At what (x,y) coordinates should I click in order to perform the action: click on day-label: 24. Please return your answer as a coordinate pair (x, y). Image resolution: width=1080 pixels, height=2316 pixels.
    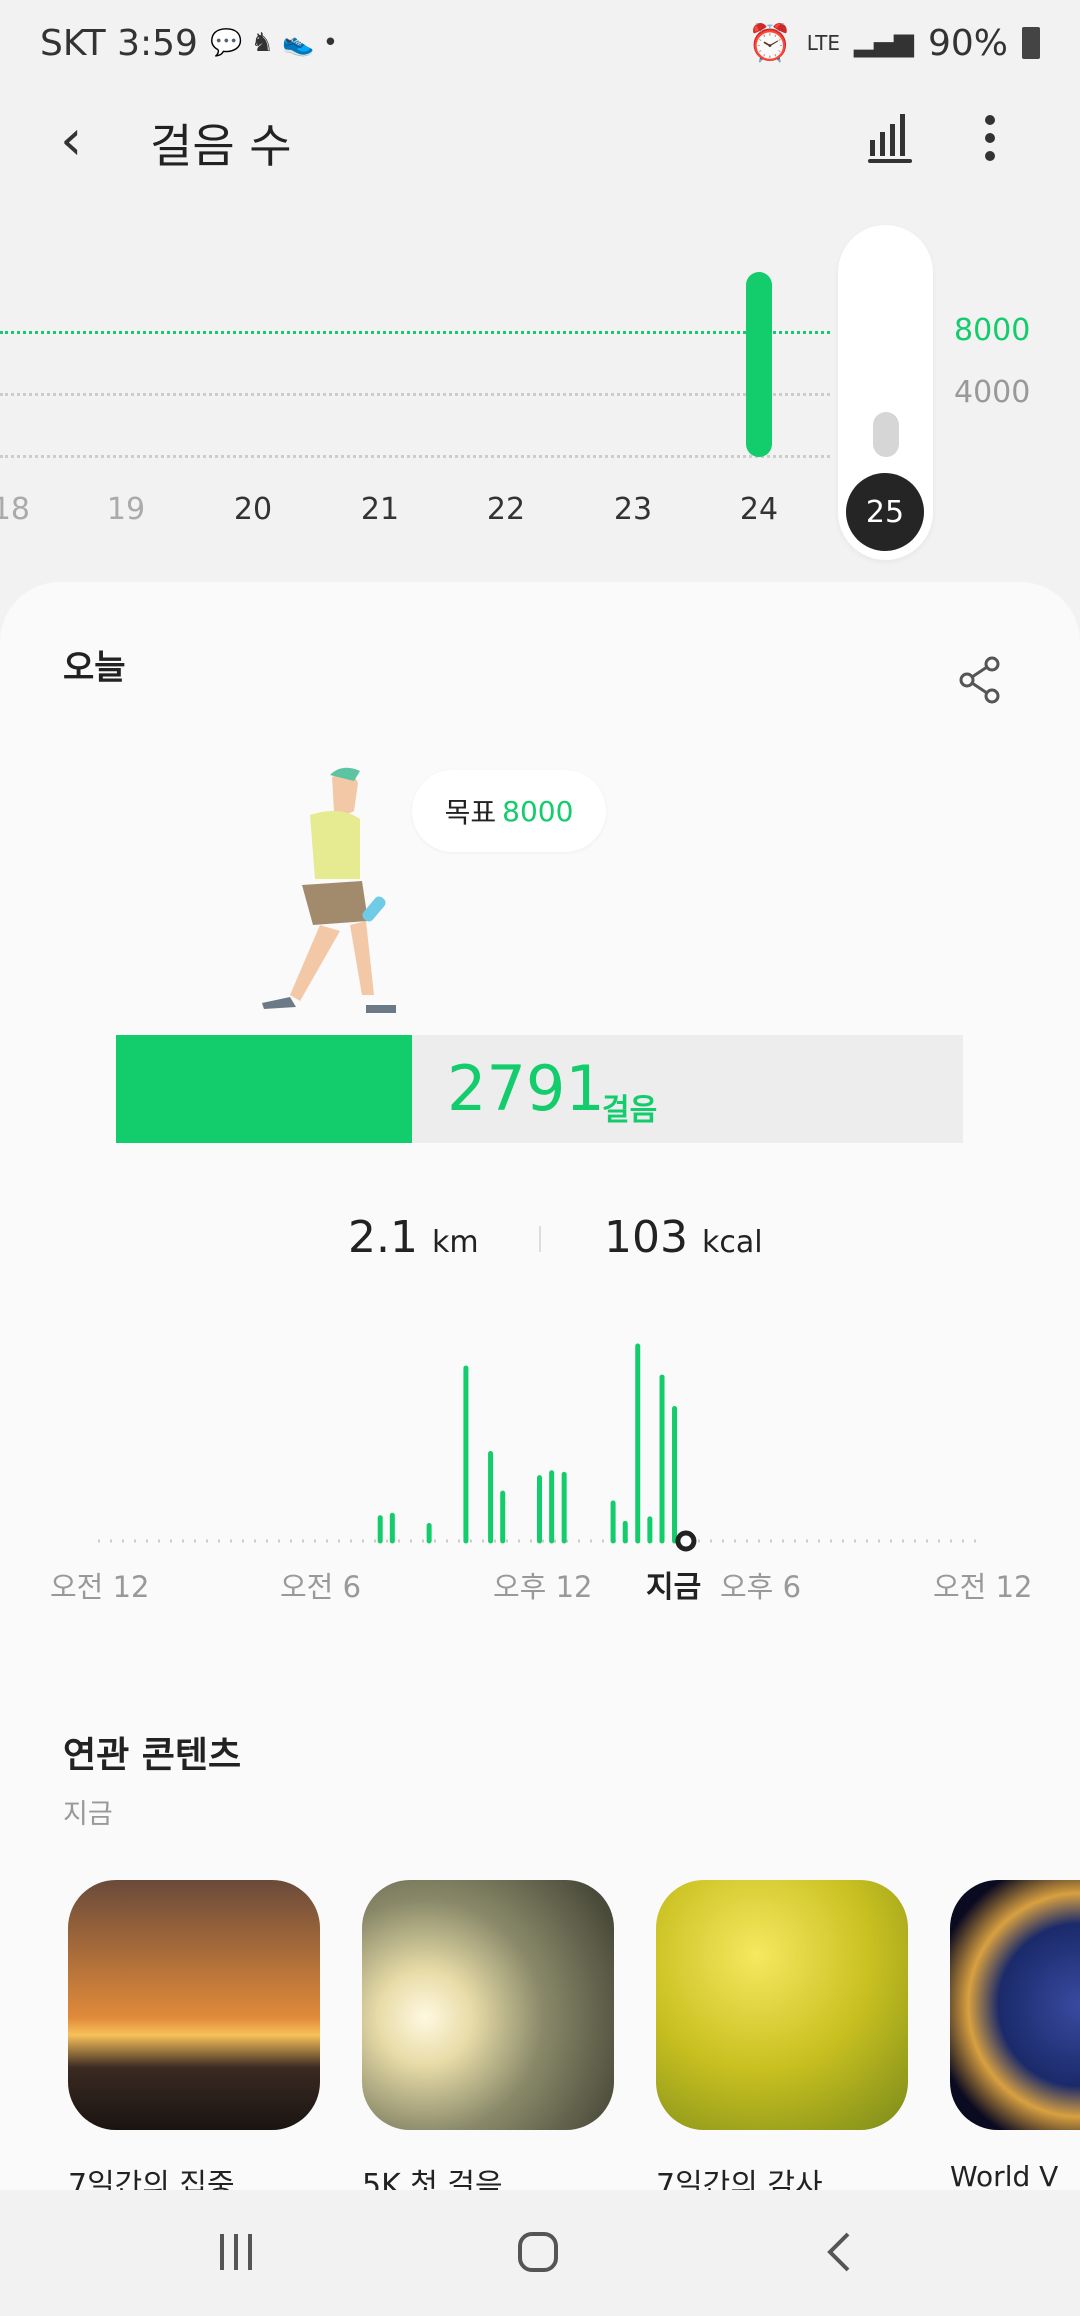
    Looking at the image, I should click on (759, 509).